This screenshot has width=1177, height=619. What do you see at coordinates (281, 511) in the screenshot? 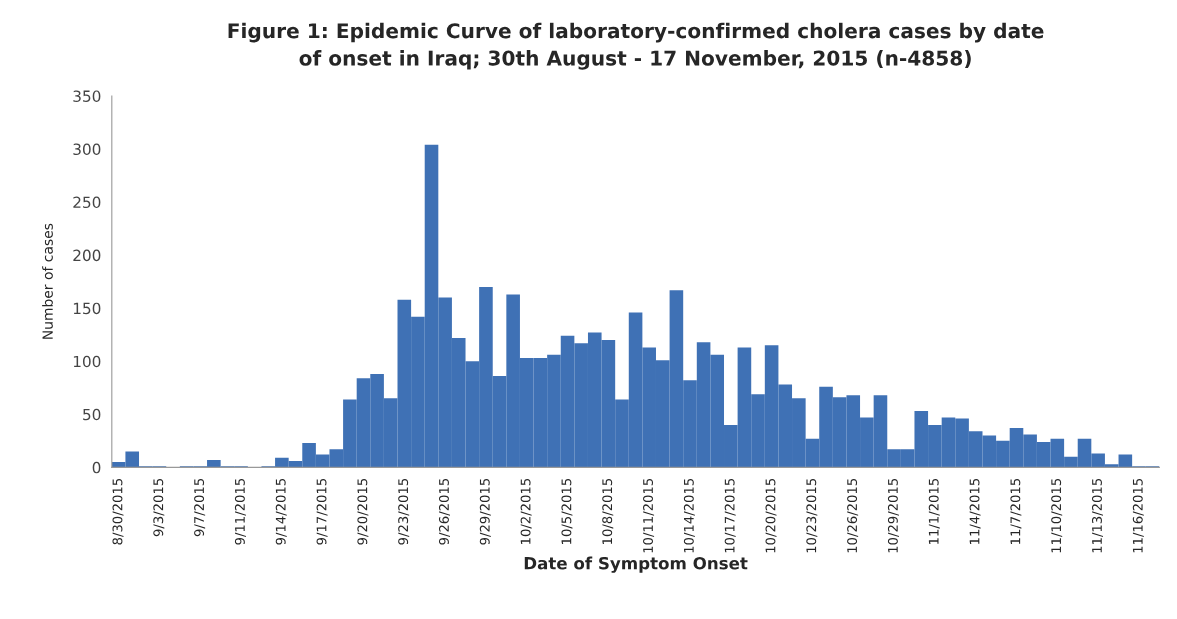
I see `x-tick-label: 9/14/2015` at bounding box center [281, 511].